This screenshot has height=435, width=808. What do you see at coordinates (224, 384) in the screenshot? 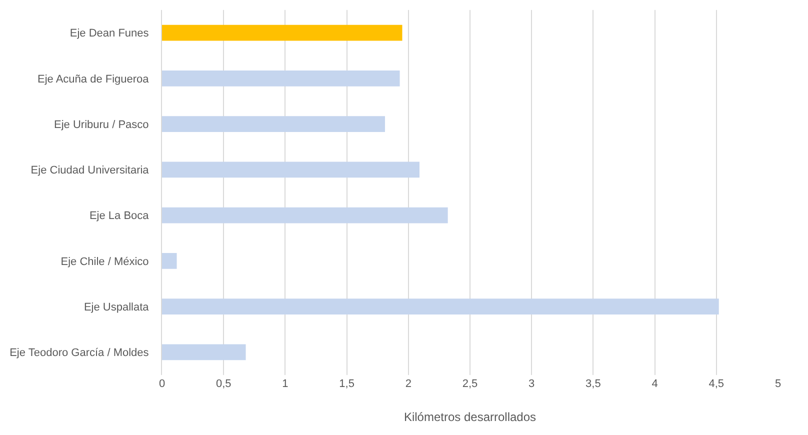
I see `x-tick-label: 0,5` at bounding box center [224, 384].